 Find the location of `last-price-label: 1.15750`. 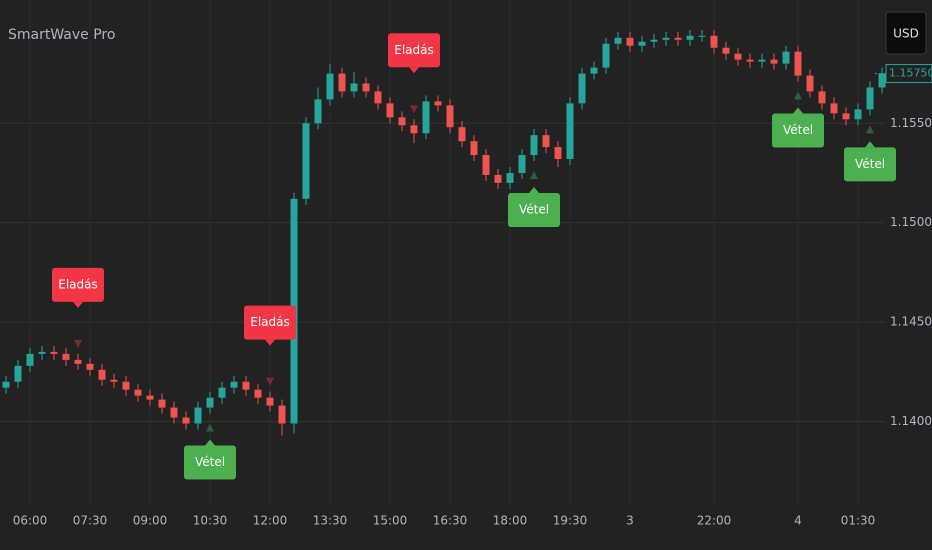

last-price-label: 1.15750 is located at coordinates (910, 73).